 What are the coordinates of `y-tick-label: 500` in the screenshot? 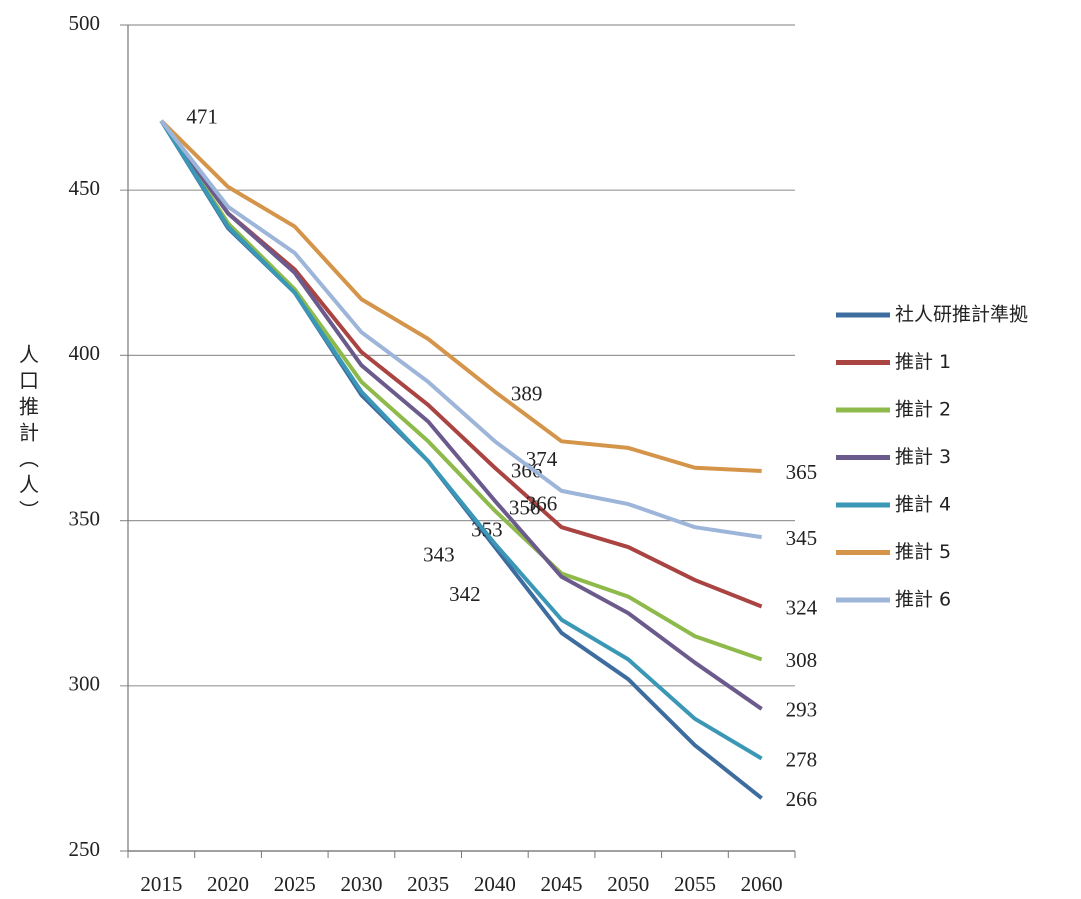 It's located at (85, 23).